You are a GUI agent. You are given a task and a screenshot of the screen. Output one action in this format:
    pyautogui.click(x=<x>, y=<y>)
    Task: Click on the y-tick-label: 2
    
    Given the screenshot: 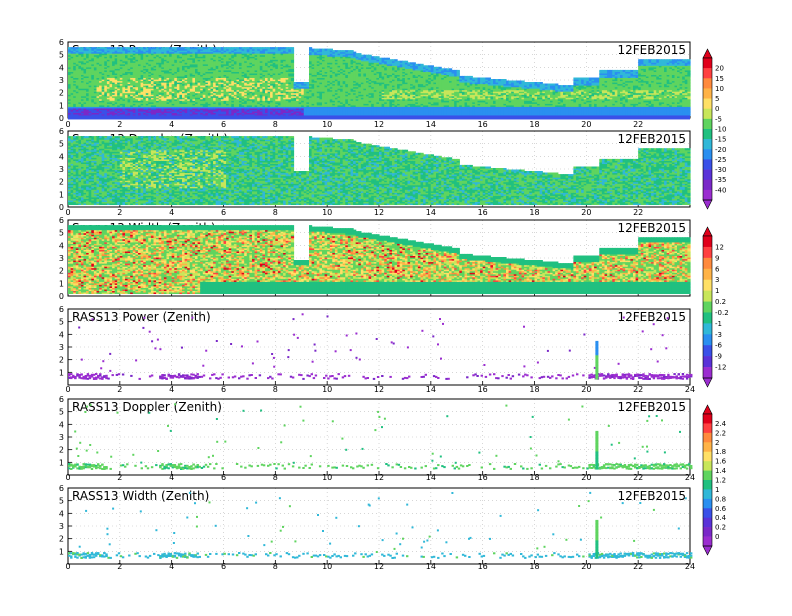 What is the action you would take?
    pyautogui.click(x=61, y=93)
    